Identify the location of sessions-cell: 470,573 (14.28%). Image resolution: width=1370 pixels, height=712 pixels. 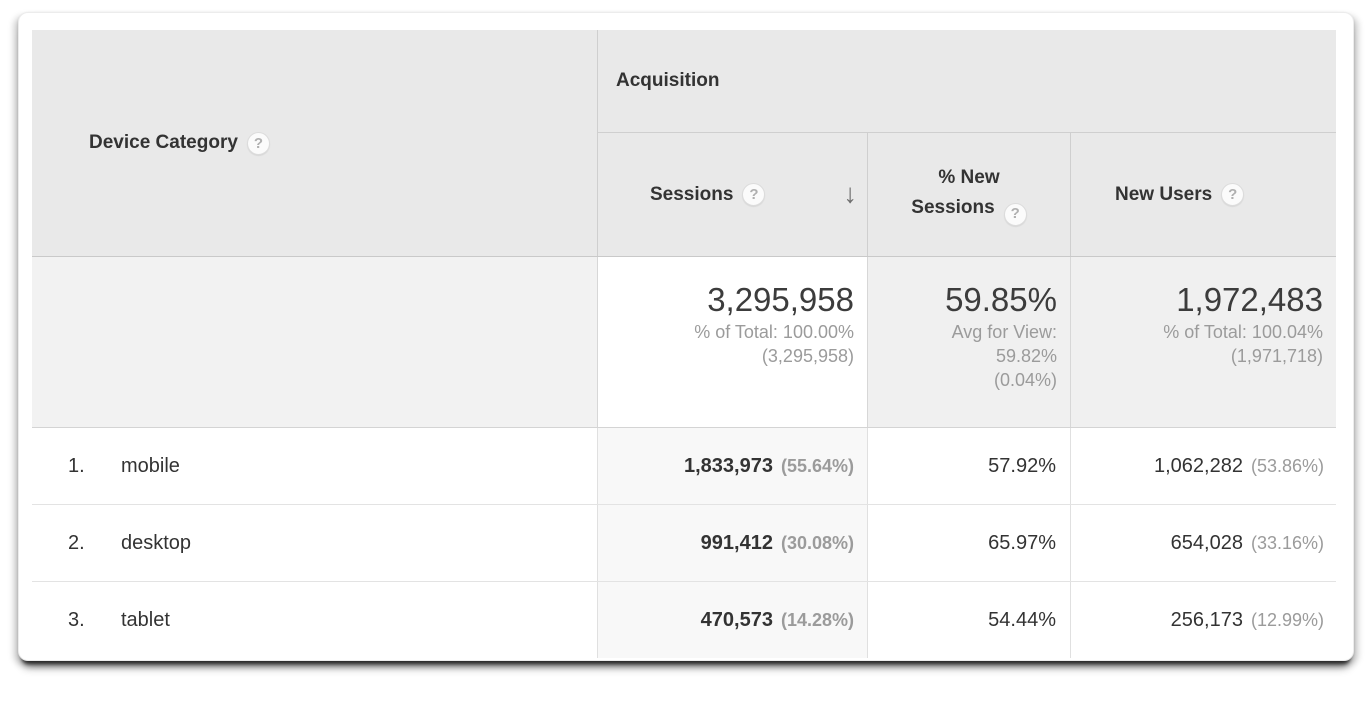
(732, 620).